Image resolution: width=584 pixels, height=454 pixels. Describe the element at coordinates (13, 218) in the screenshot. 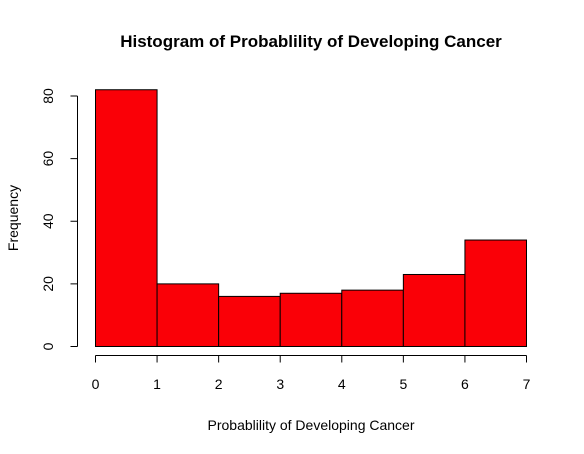

I see `y-axis-label: Frequency` at that location.